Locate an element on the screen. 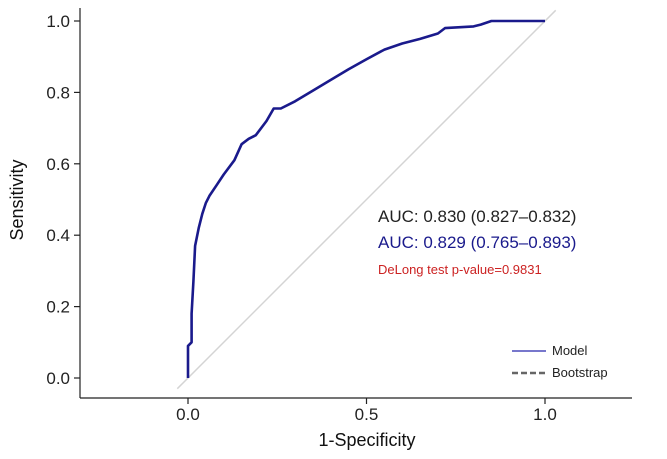 The height and width of the screenshot is (459, 667). y-axis-title: Sensitivity is located at coordinates (17, 199).